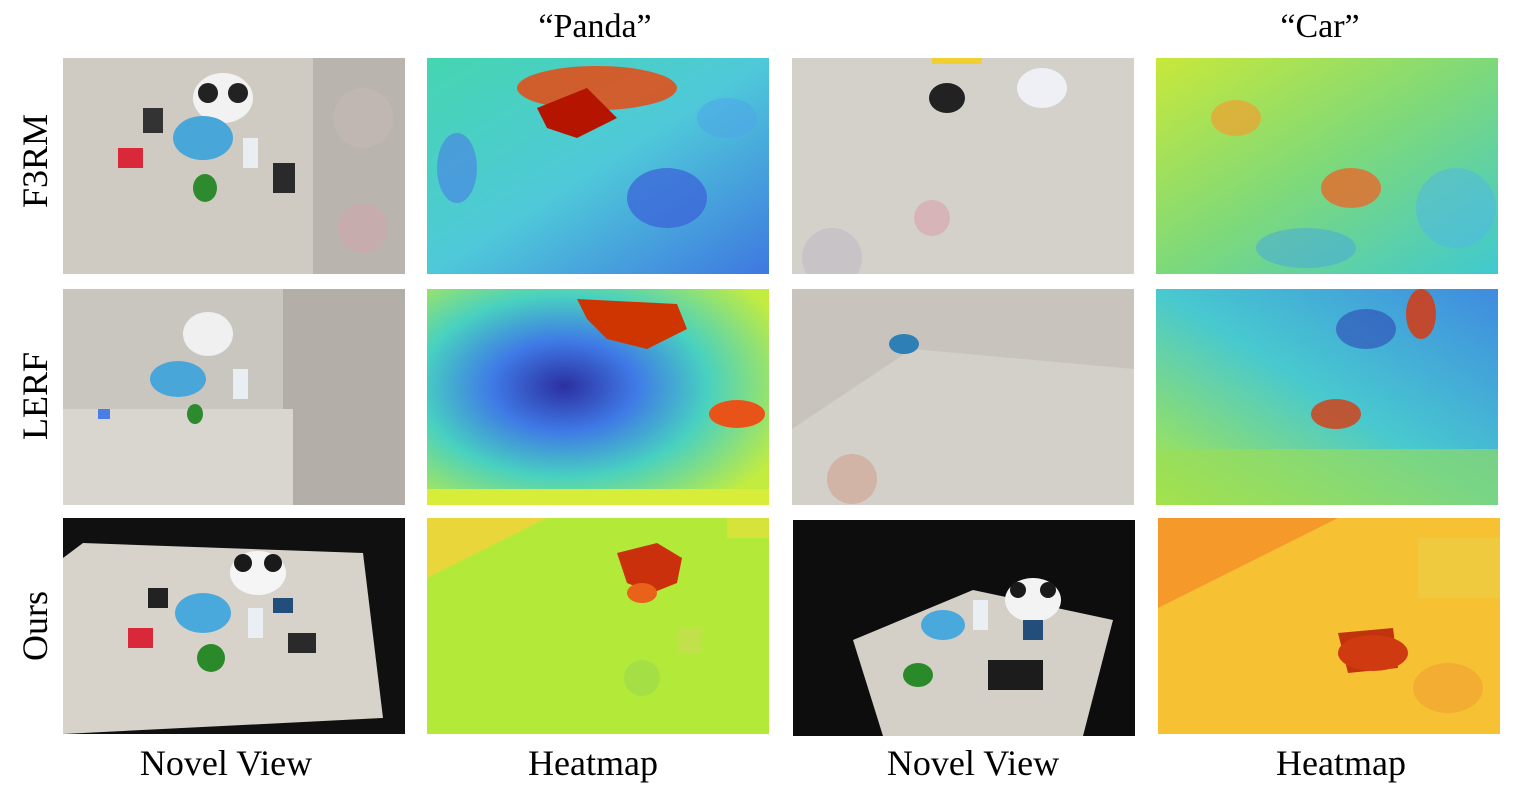  Describe the element at coordinates (35, 626) in the screenshot. I see `row-label-ours: Ours` at that location.